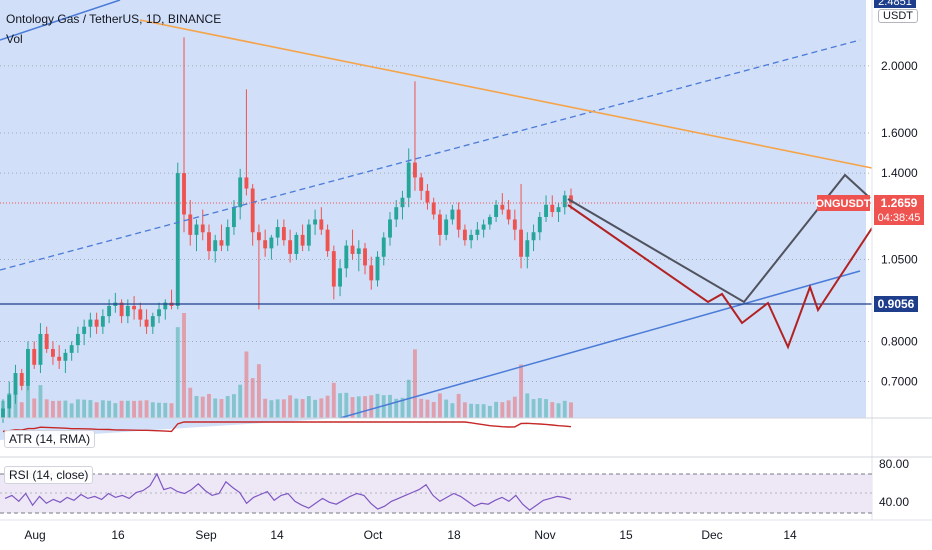 This screenshot has width=932, height=550. I want to click on price-tick-label: 1.6000, so click(899, 133).